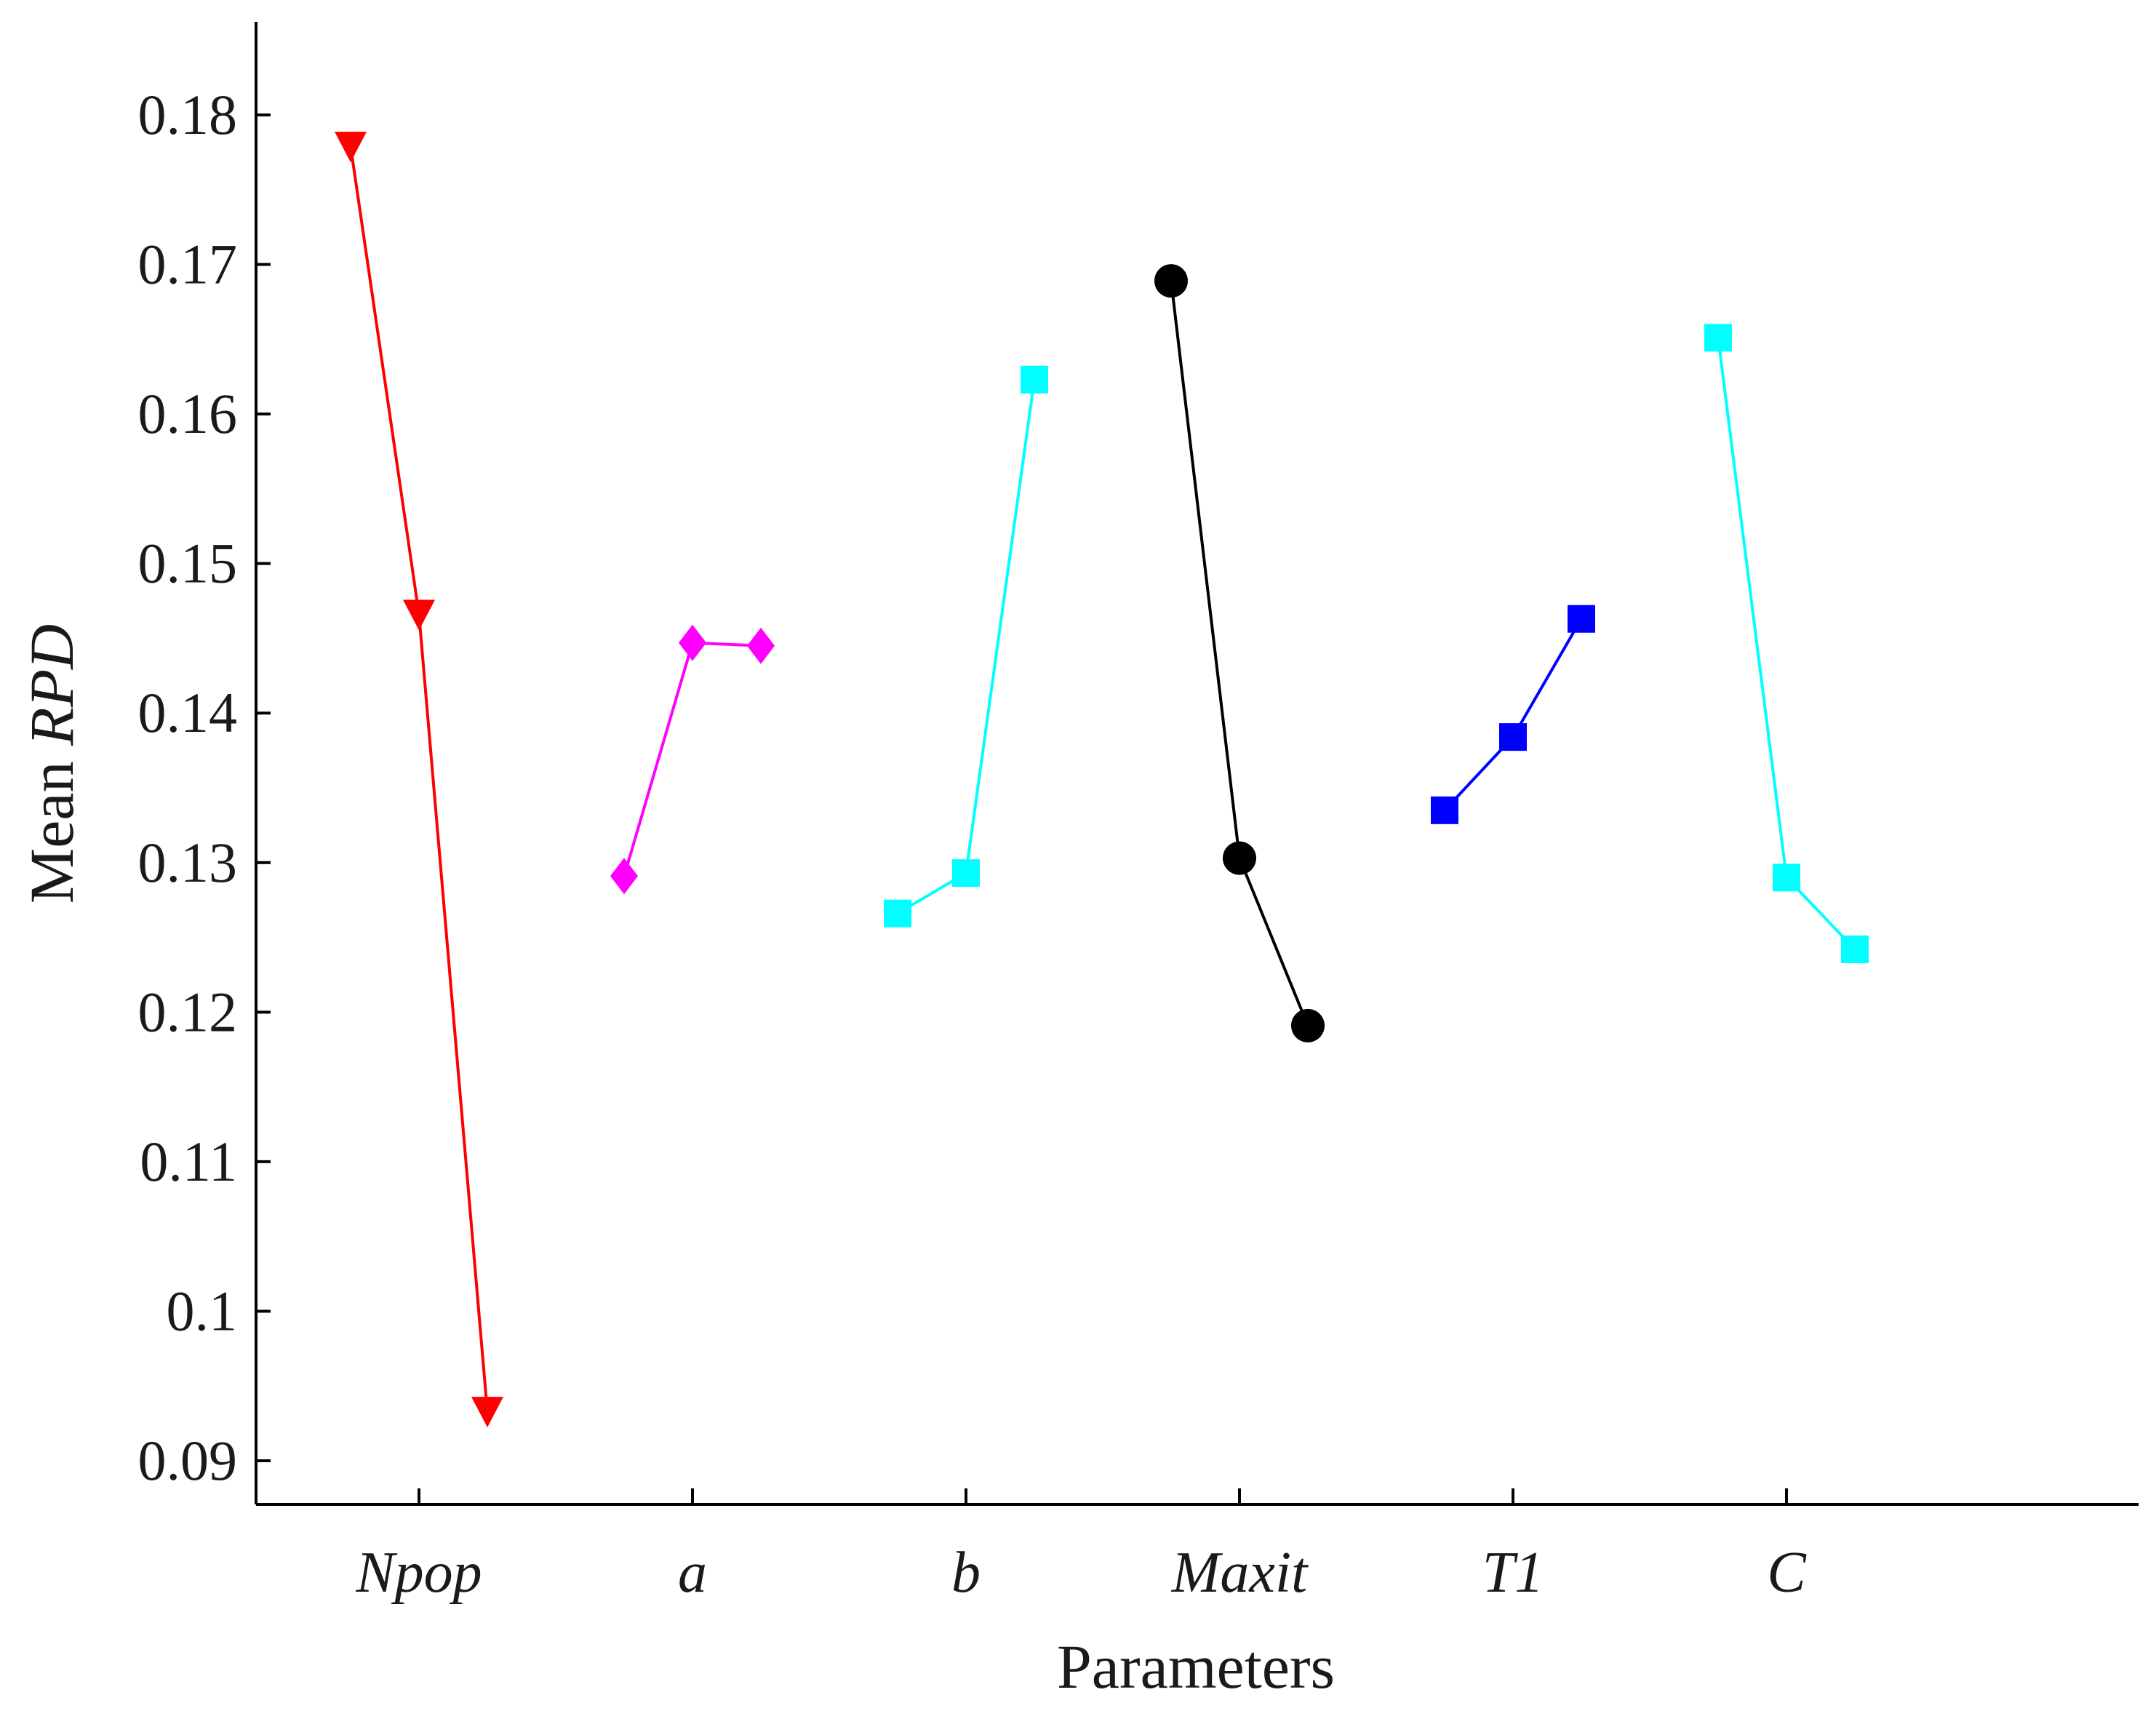  Describe the element at coordinates (189, 1161) in the screenshot. I see `y-tick-label: 0.11` at that location.